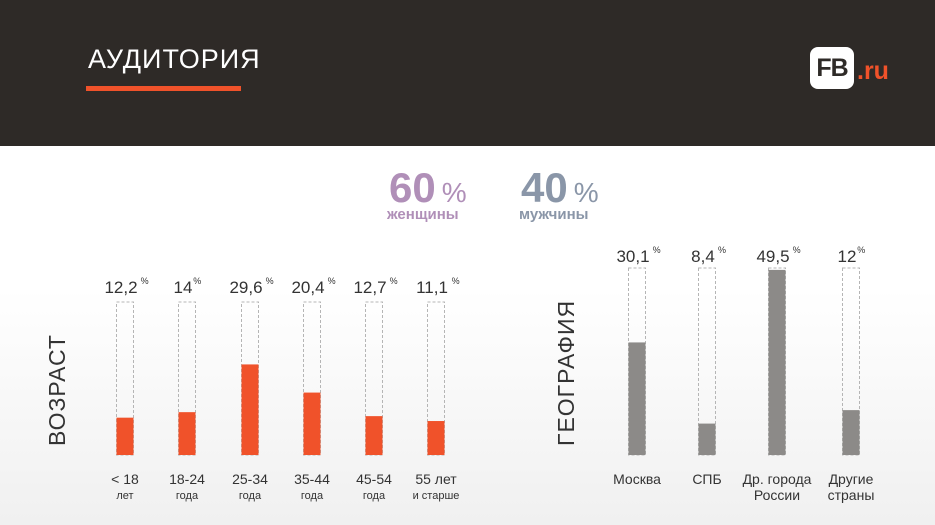 This screenshot has width=935, height=525. Describe the element at coordinates (832, 68) in the screenshot. I see `logo-mark: FB` at that location.